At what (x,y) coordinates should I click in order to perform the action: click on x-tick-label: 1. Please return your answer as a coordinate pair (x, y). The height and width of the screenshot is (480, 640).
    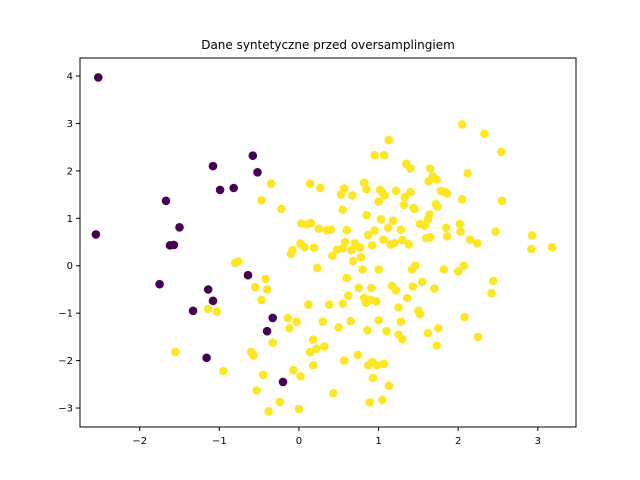
    Looking at the image, I should click on (378, 441).